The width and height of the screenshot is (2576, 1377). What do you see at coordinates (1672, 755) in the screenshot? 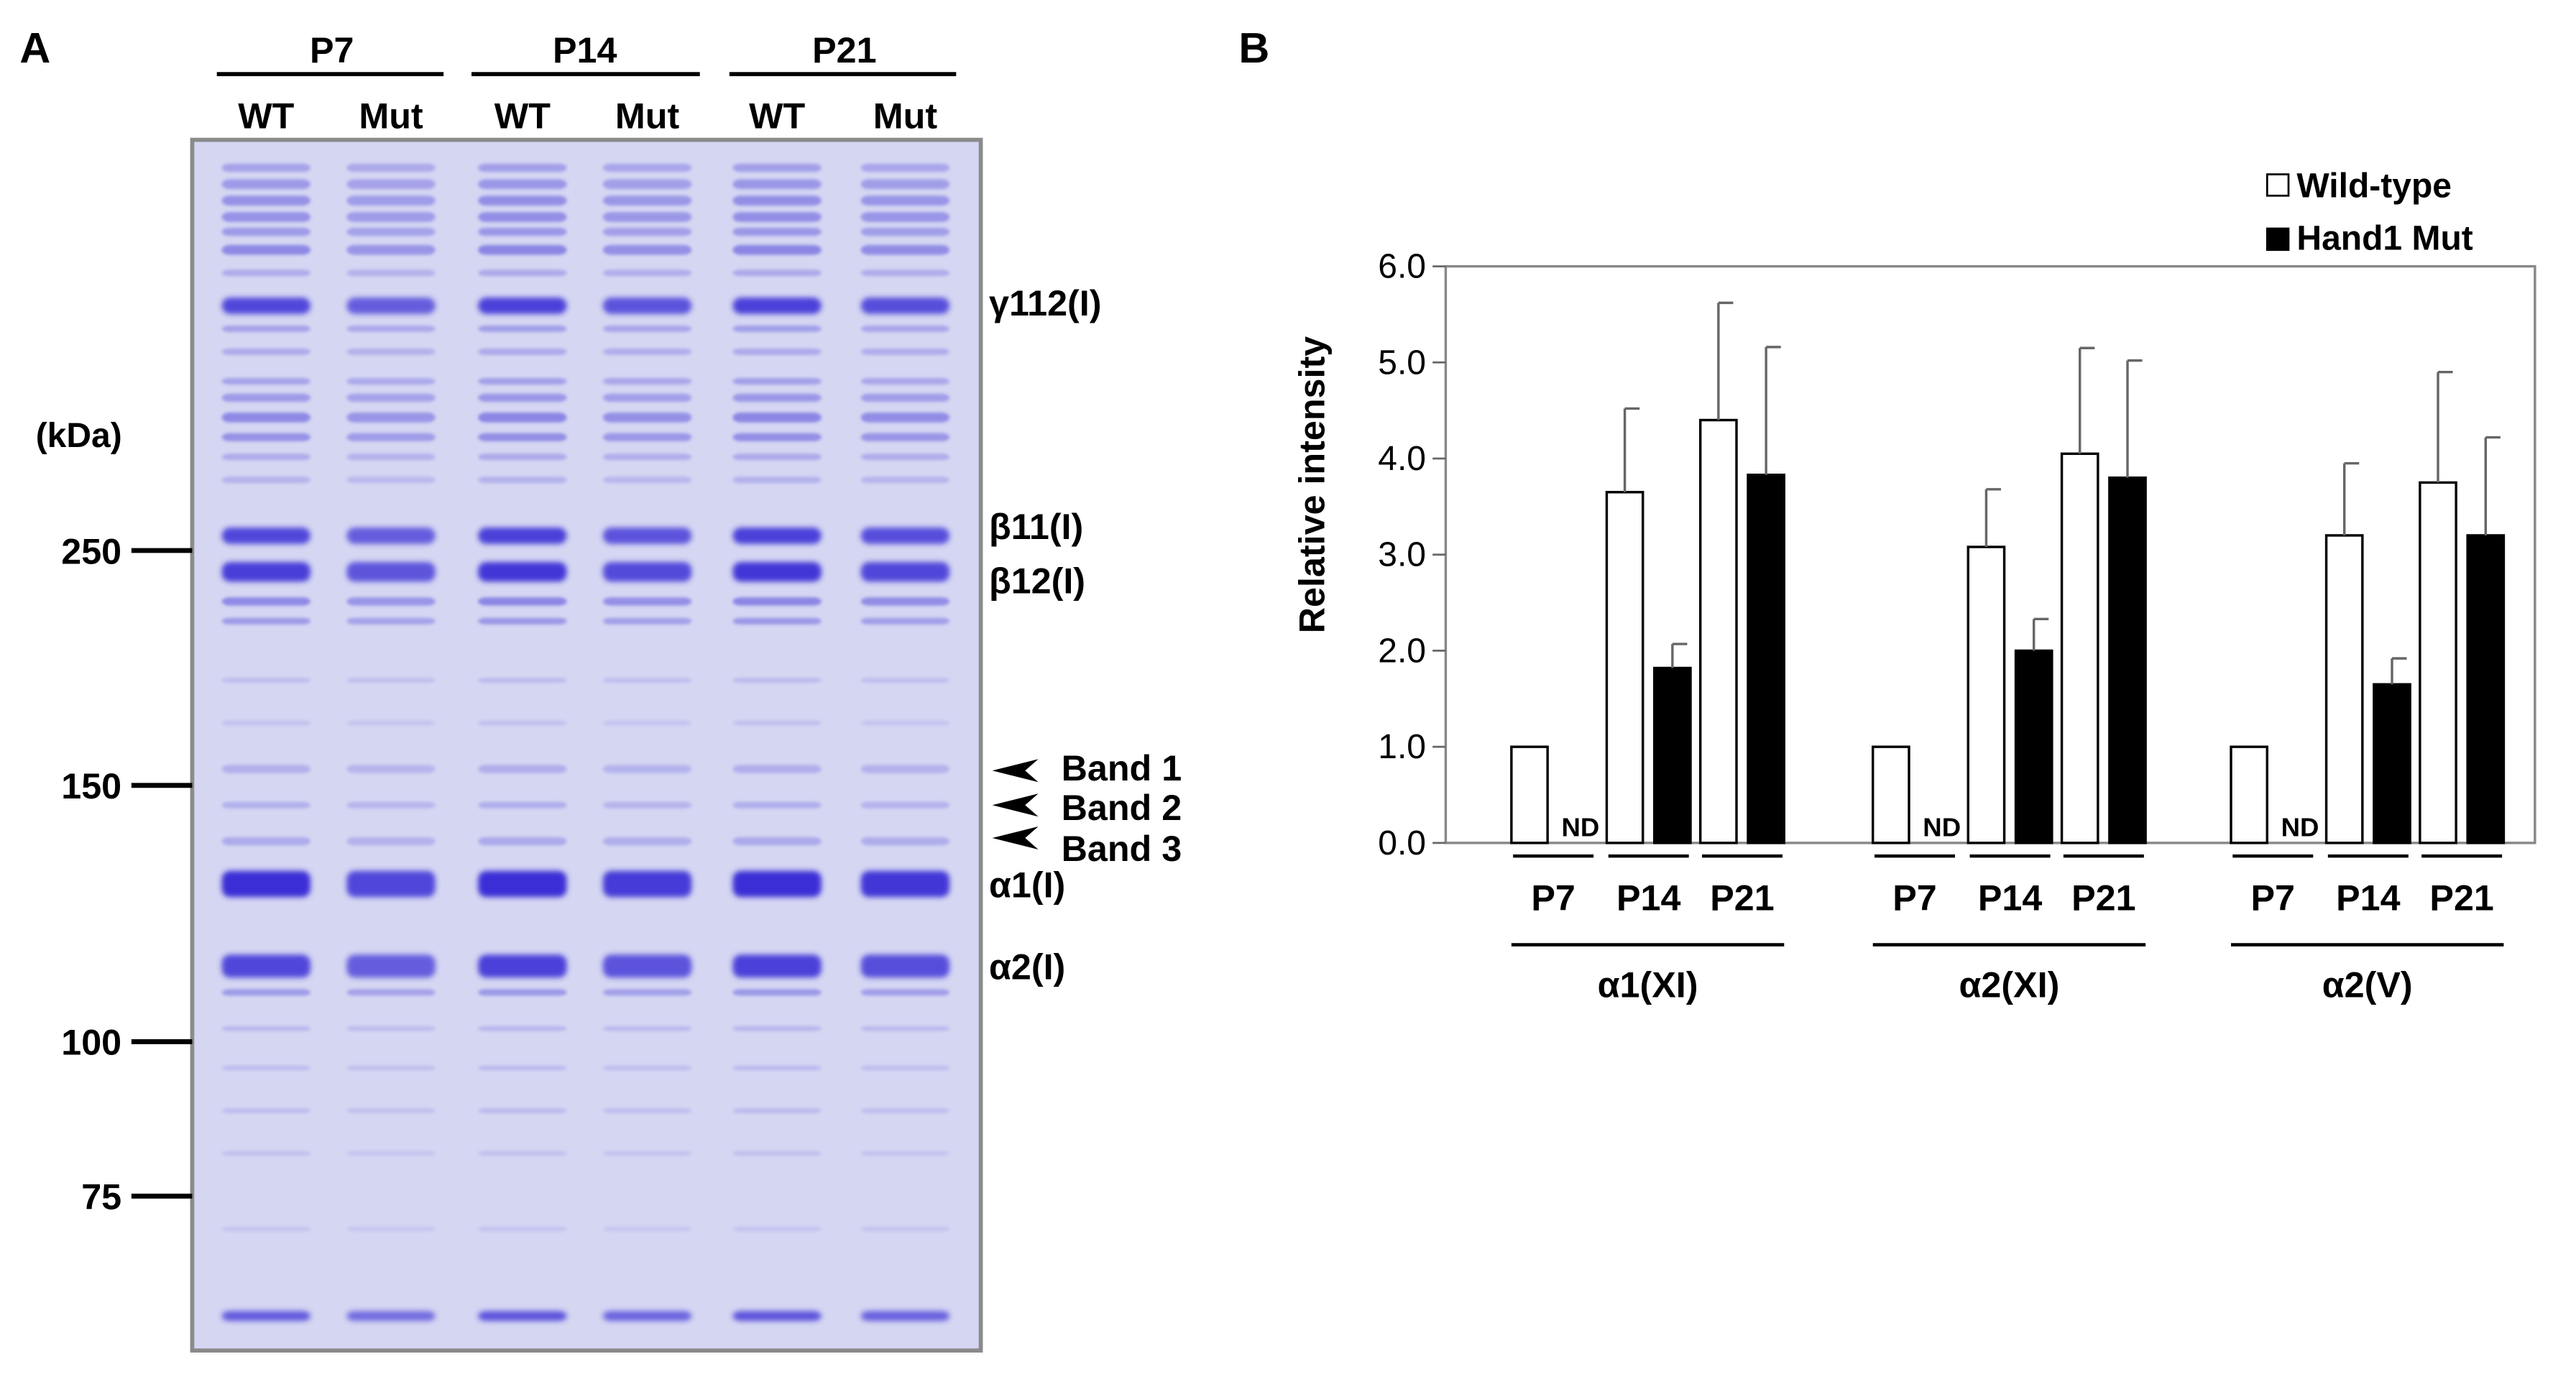
I see `bar-hand1-mut` at bounding box center [1672, 755].